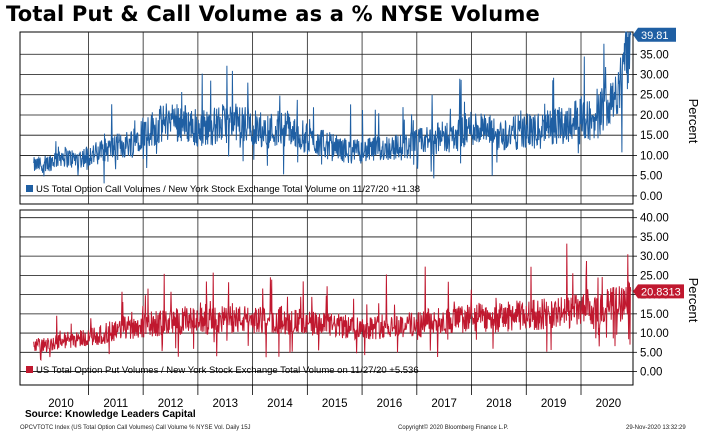 This screenshot has height=441, width=722. What do you see at coordinates (280, 404) in the screenshot?
I see `x-tick-label: 2014` at bounding box center [280, 404].